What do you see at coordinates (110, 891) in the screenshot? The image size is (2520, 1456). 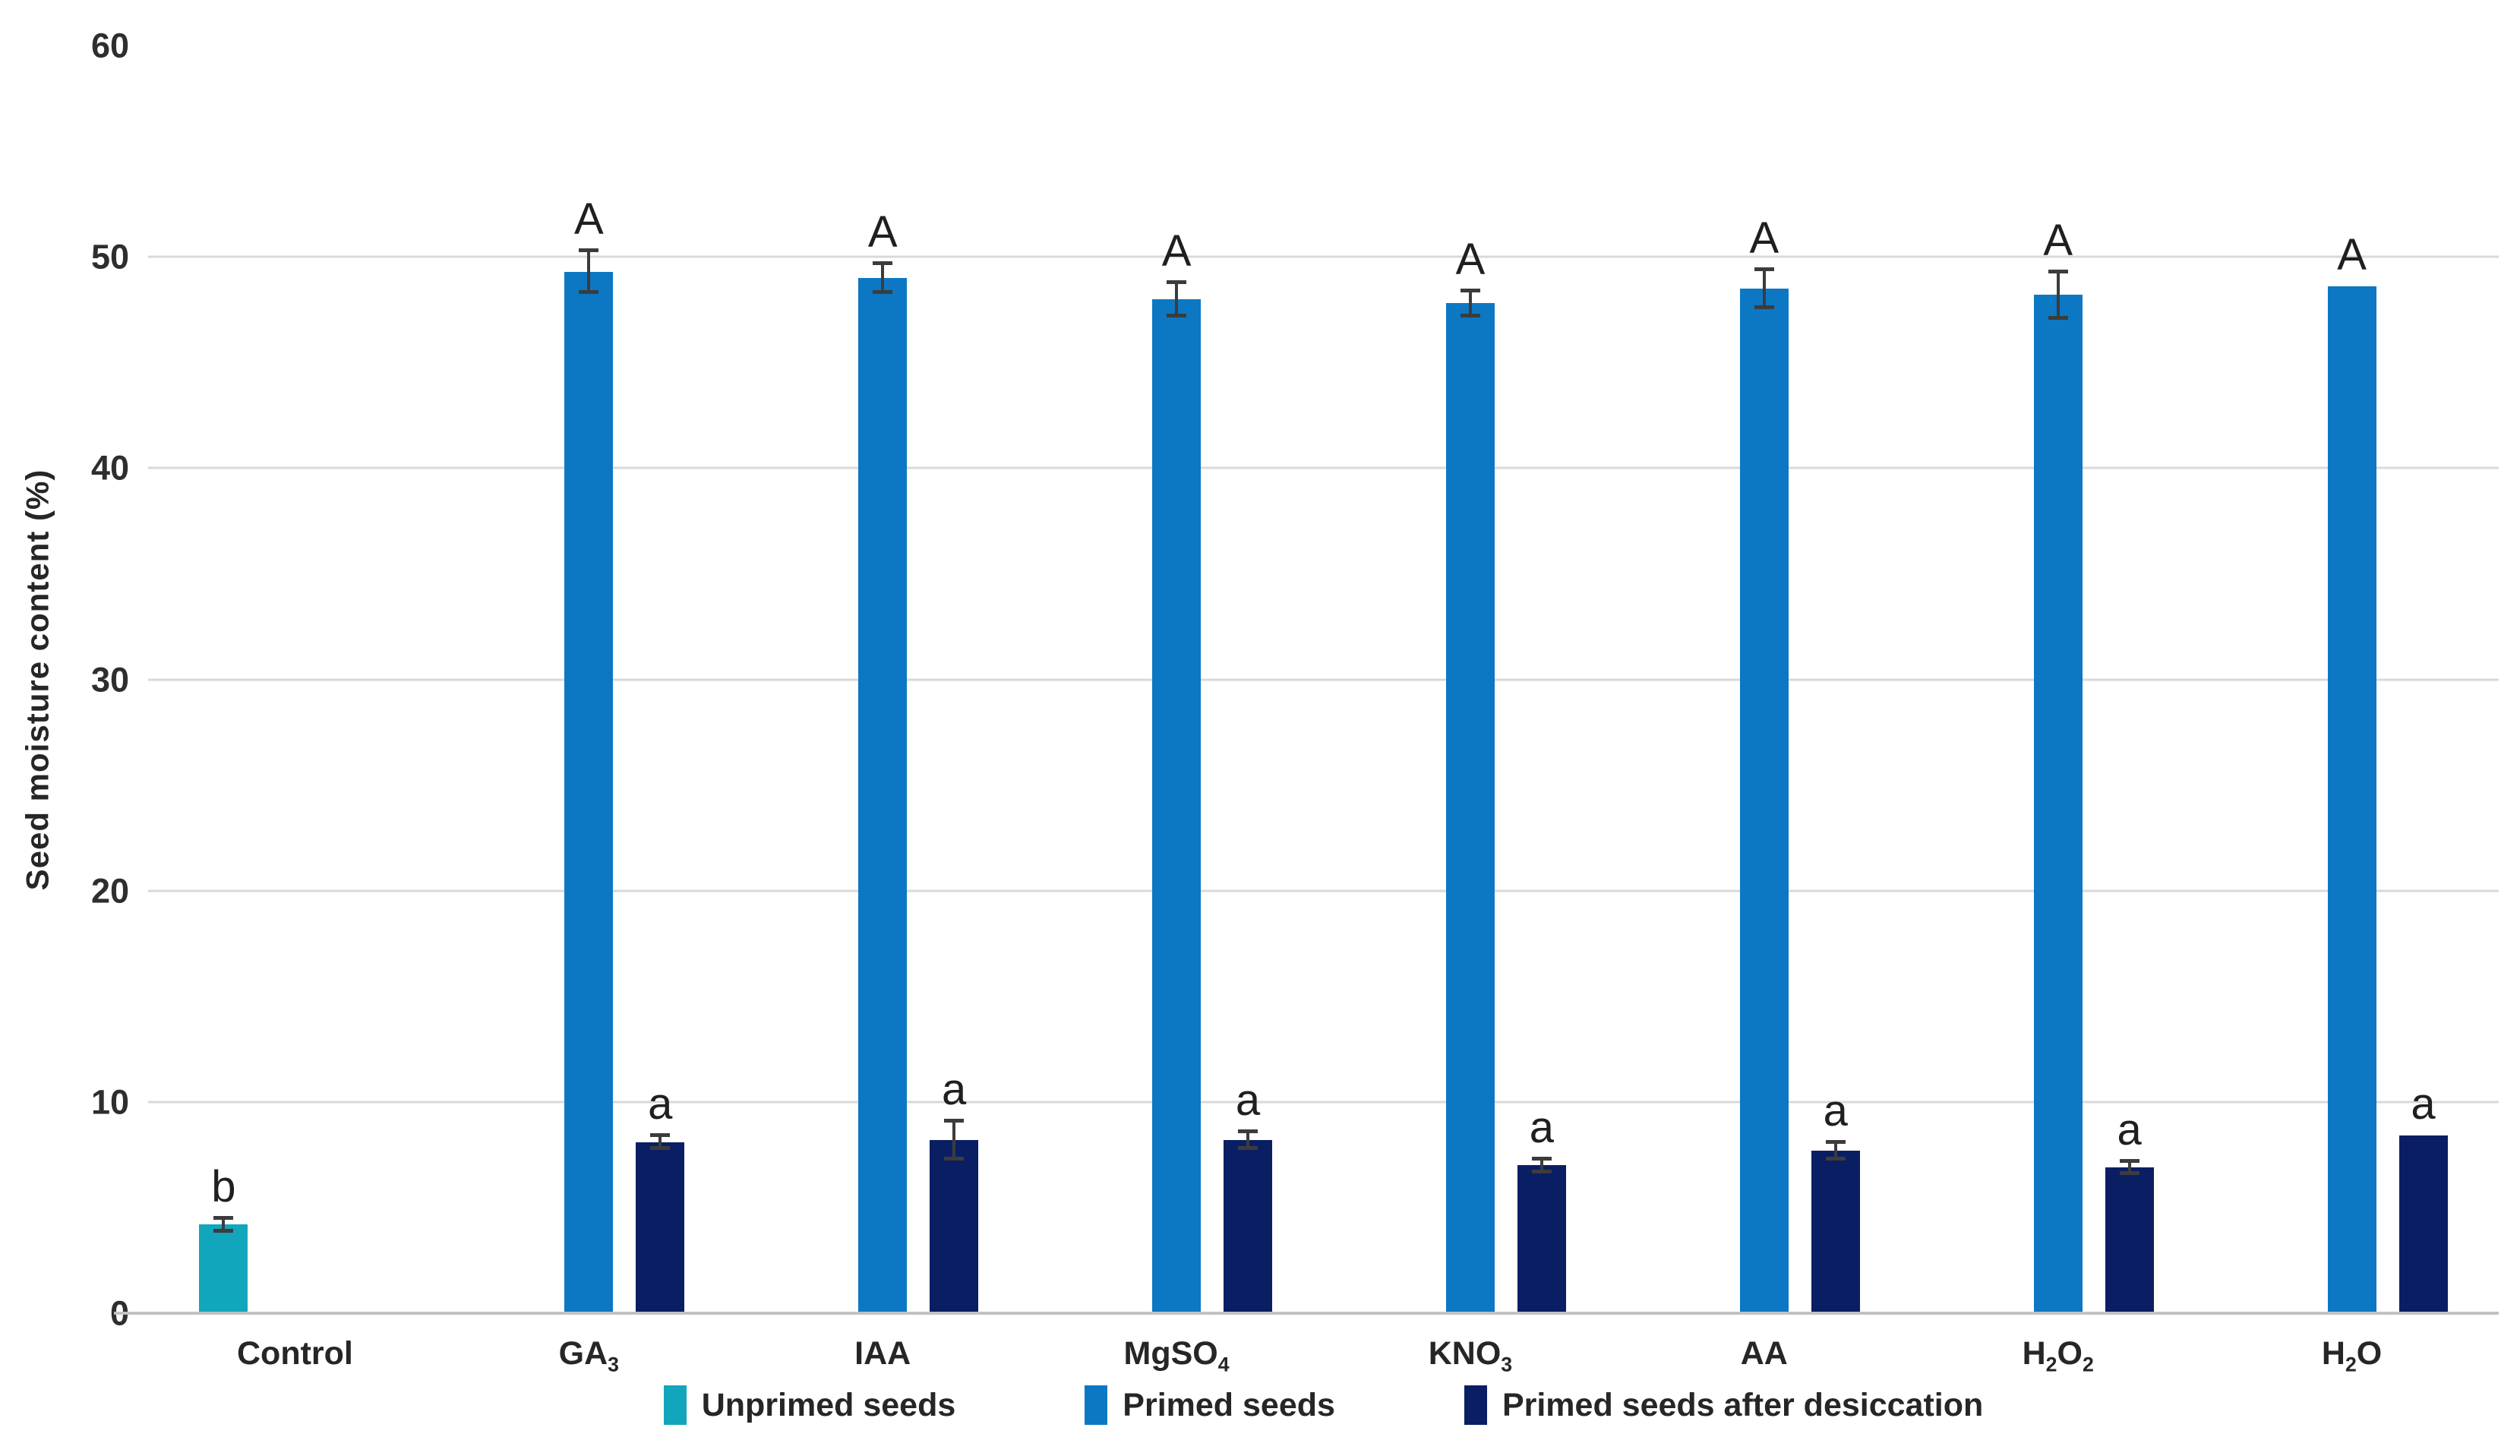 I see `y-tick-label: 20` at bounding box center [110, 891].